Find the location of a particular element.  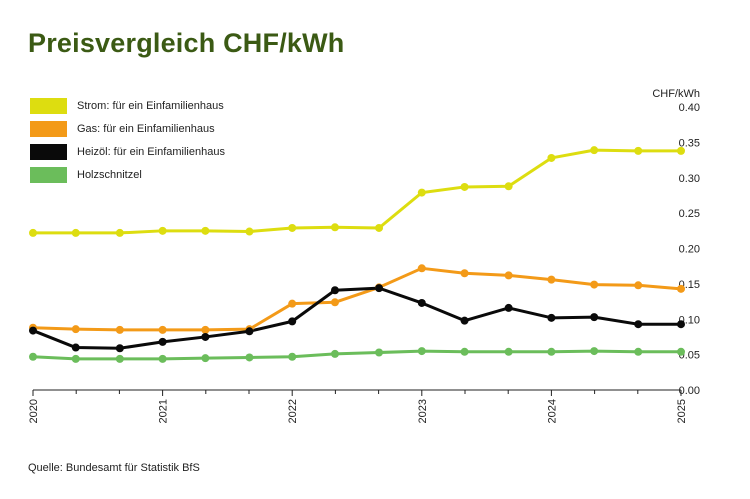

x-tick-label: 2021 is located at coordinates (164, 411).